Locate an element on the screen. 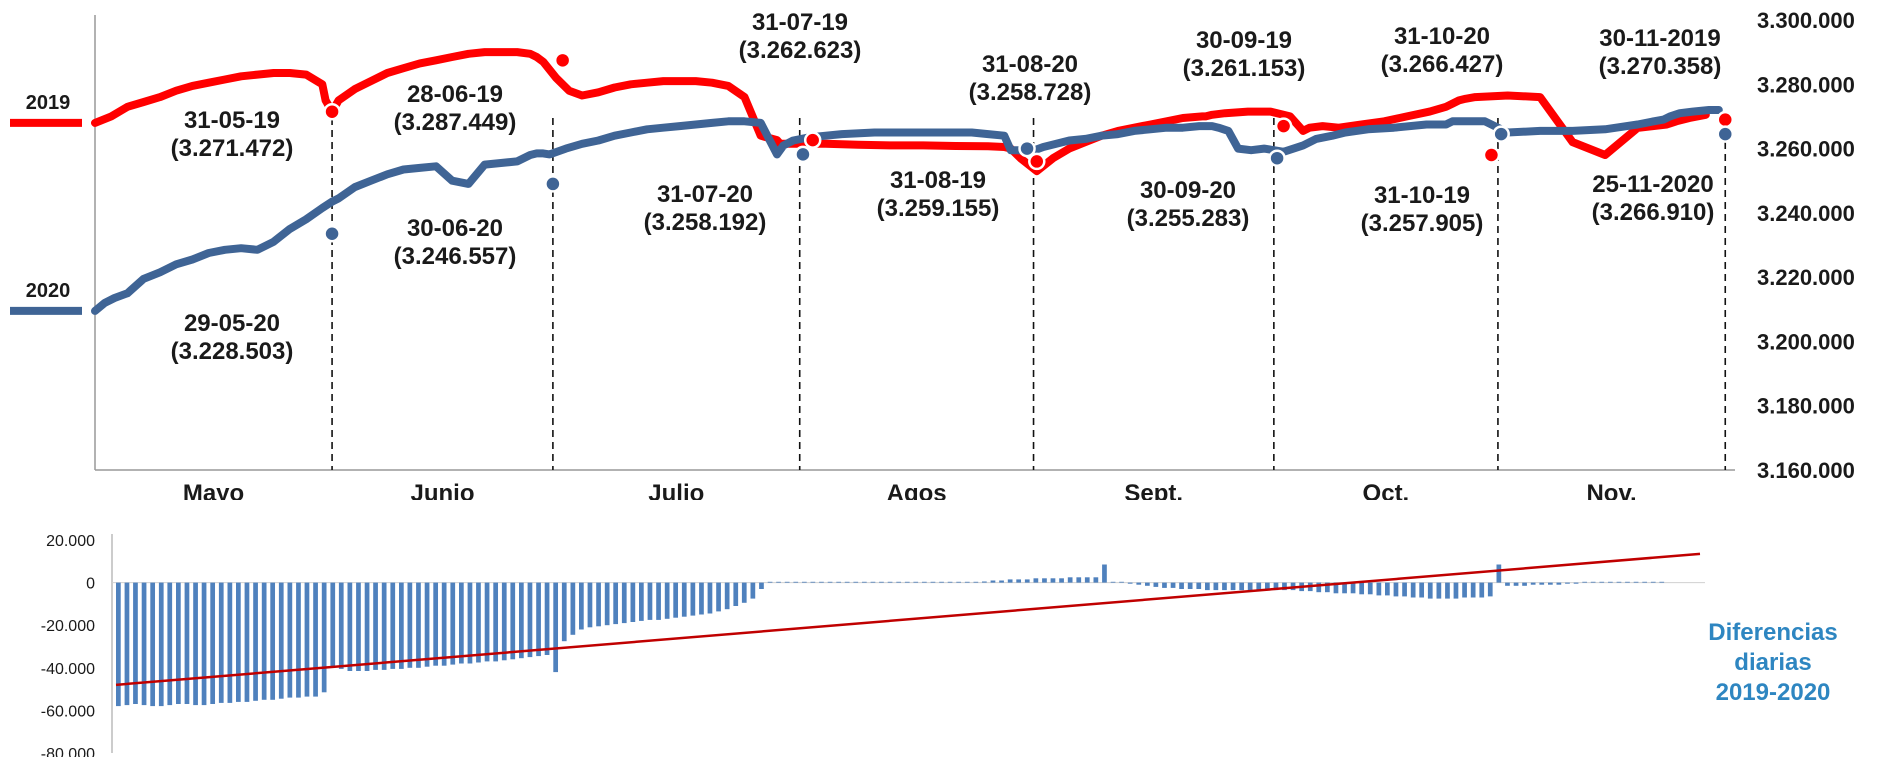  annotation-value: (3.258.192) is located at coordinates (705, 222).